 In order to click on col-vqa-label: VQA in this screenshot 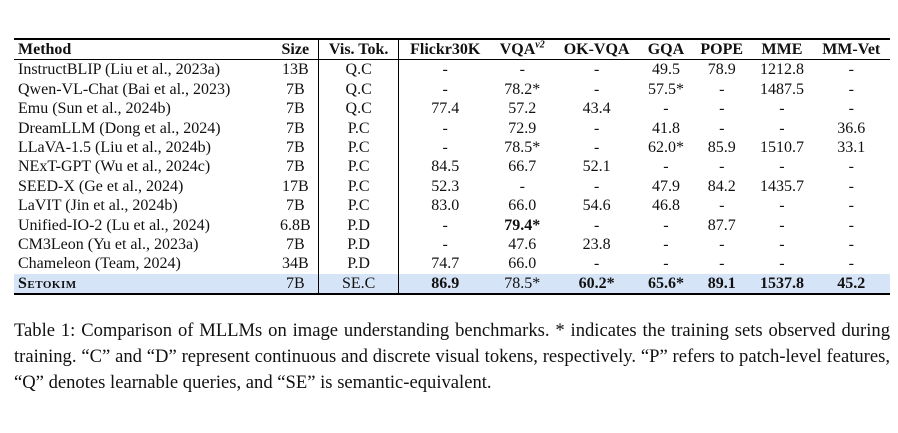, I will do `click(517, 49)`.